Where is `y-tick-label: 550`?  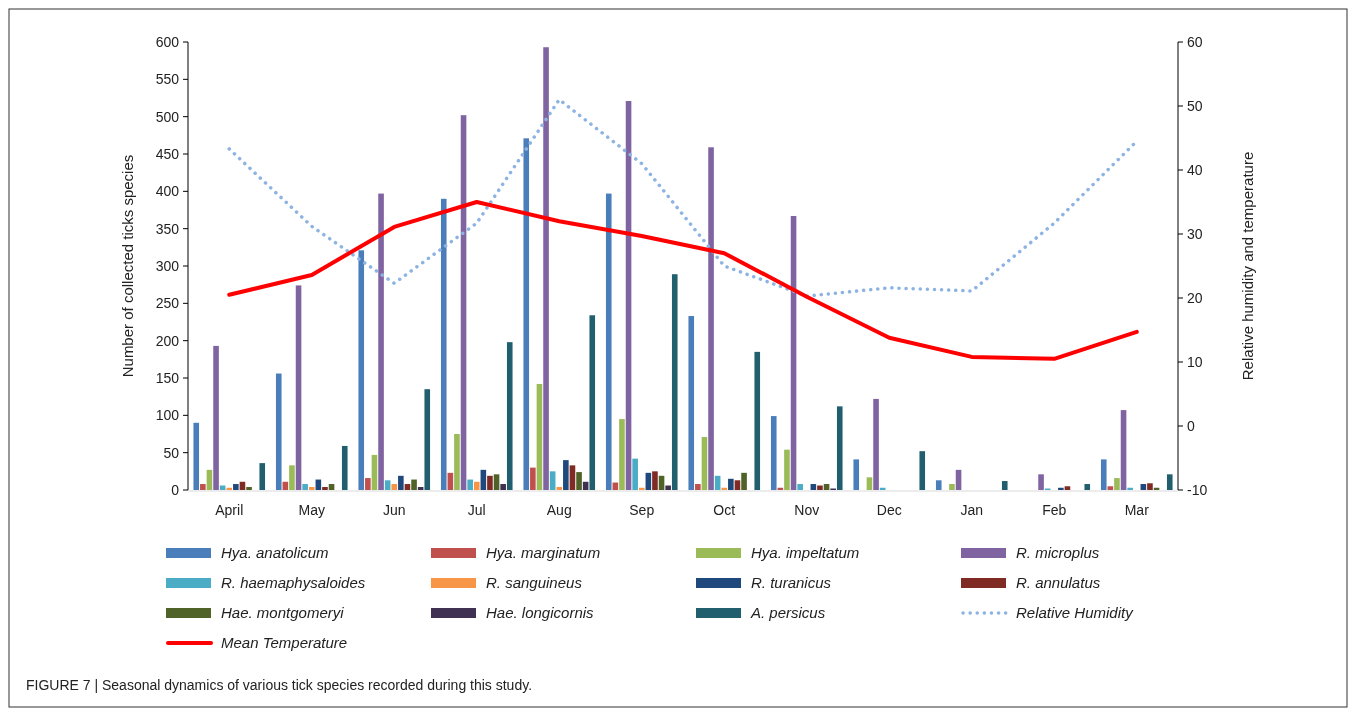
y-tick-label: 550 is located at coordinates (167, 79).